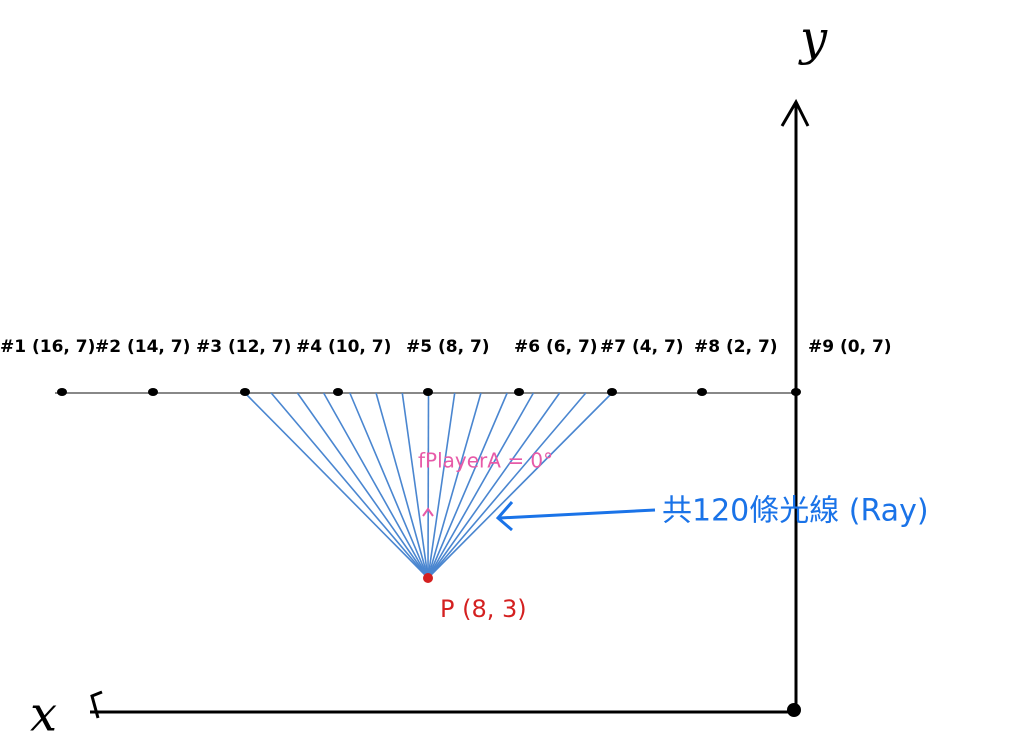  I want to click on player-dot, so click(428, 578).